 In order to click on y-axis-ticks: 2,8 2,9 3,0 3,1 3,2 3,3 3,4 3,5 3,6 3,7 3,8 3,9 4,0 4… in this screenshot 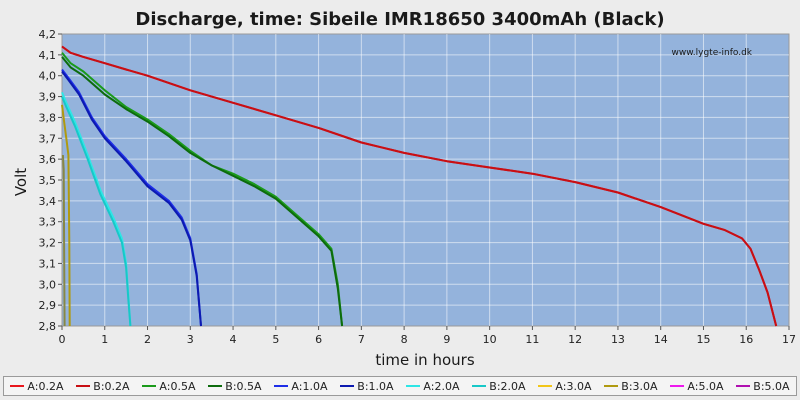, I will do `click(50, 180)`.